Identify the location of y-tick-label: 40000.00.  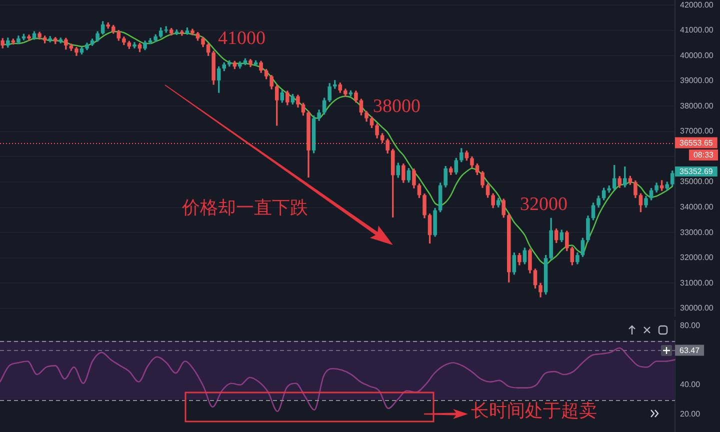
(697, 55).